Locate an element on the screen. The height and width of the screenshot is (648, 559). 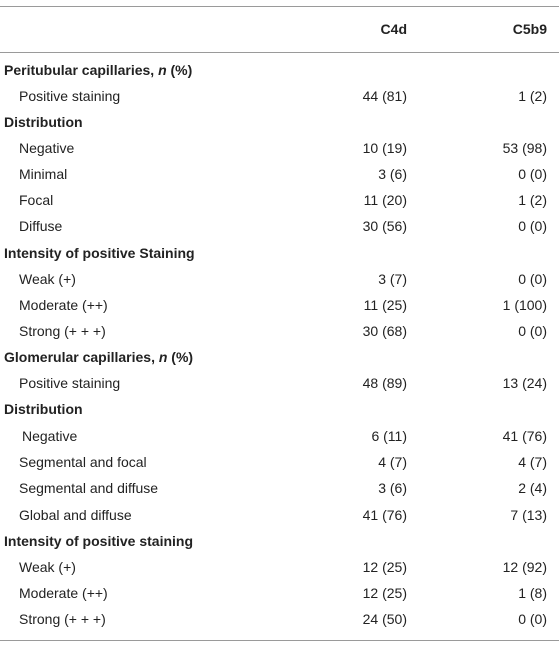
c4d-value: 11 (25) is located at coordinates (385, 305).